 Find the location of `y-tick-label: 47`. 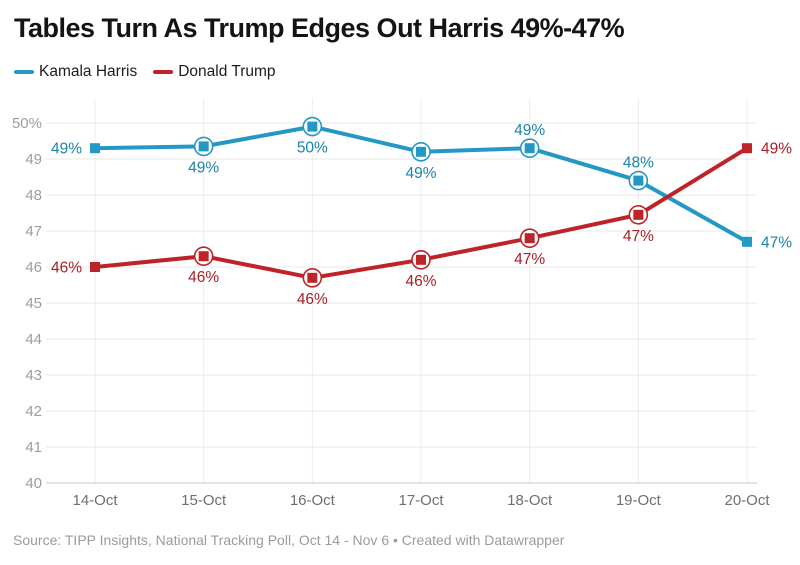

y-tick-label: 47 is located at coordinates (33, 231).